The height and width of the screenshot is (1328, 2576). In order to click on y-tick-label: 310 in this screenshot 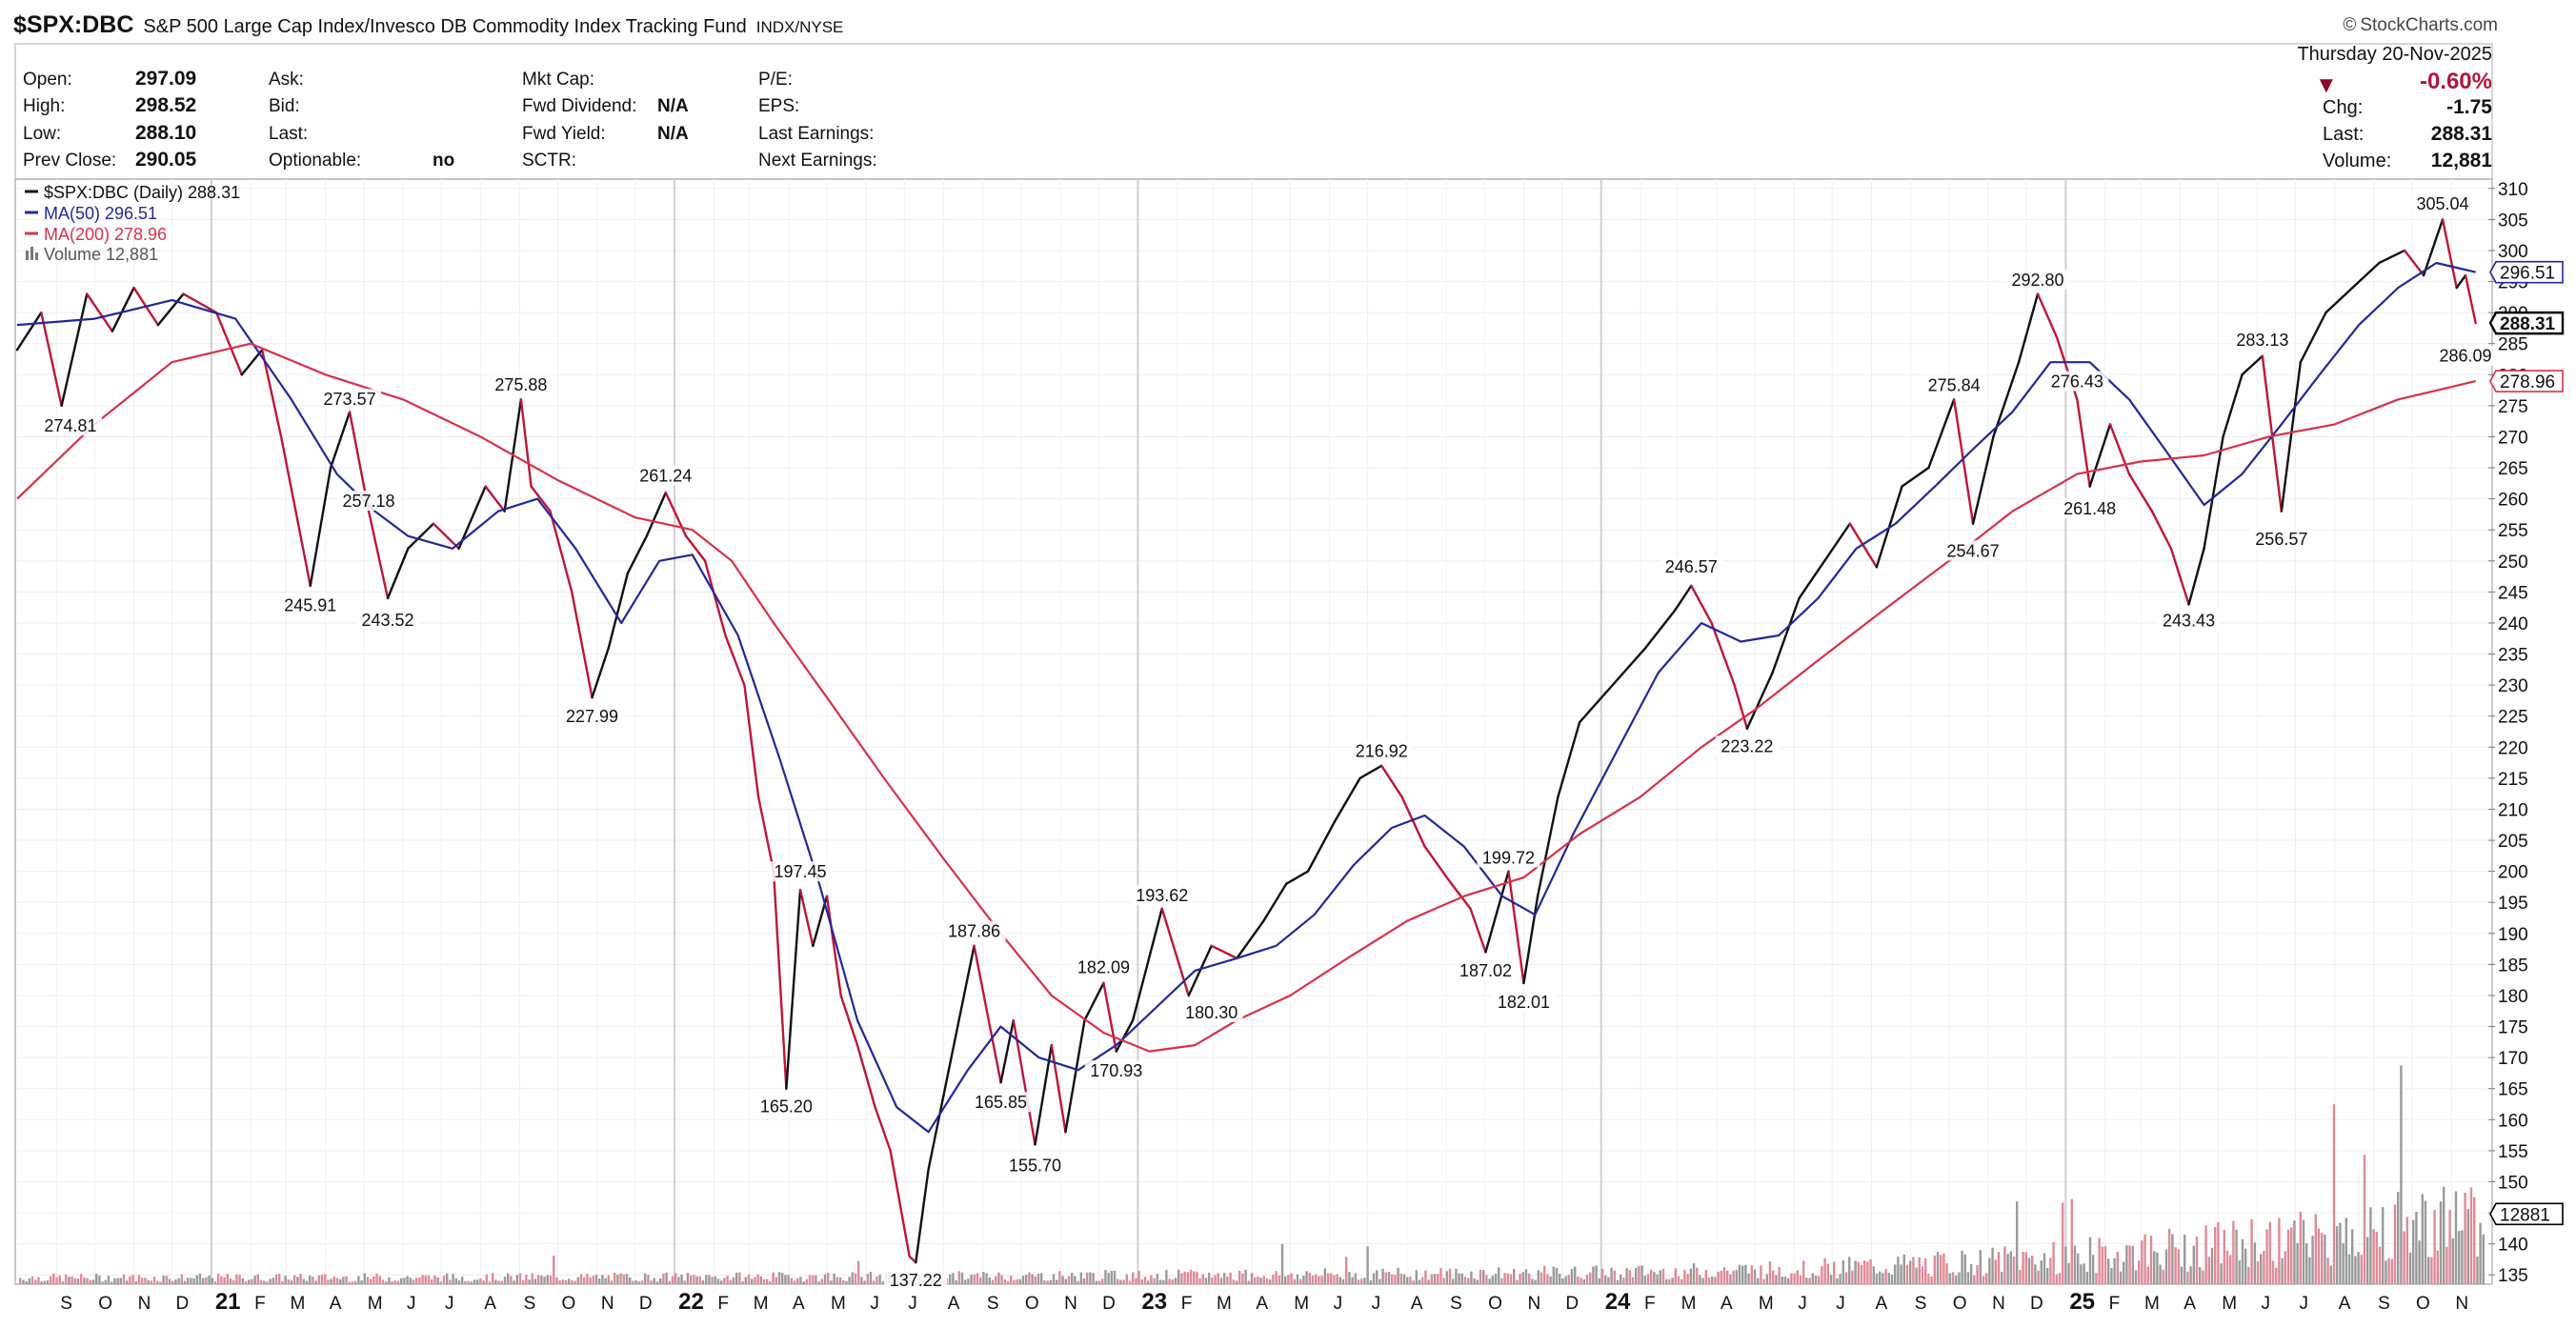, I will do `click(2513, 190)`.